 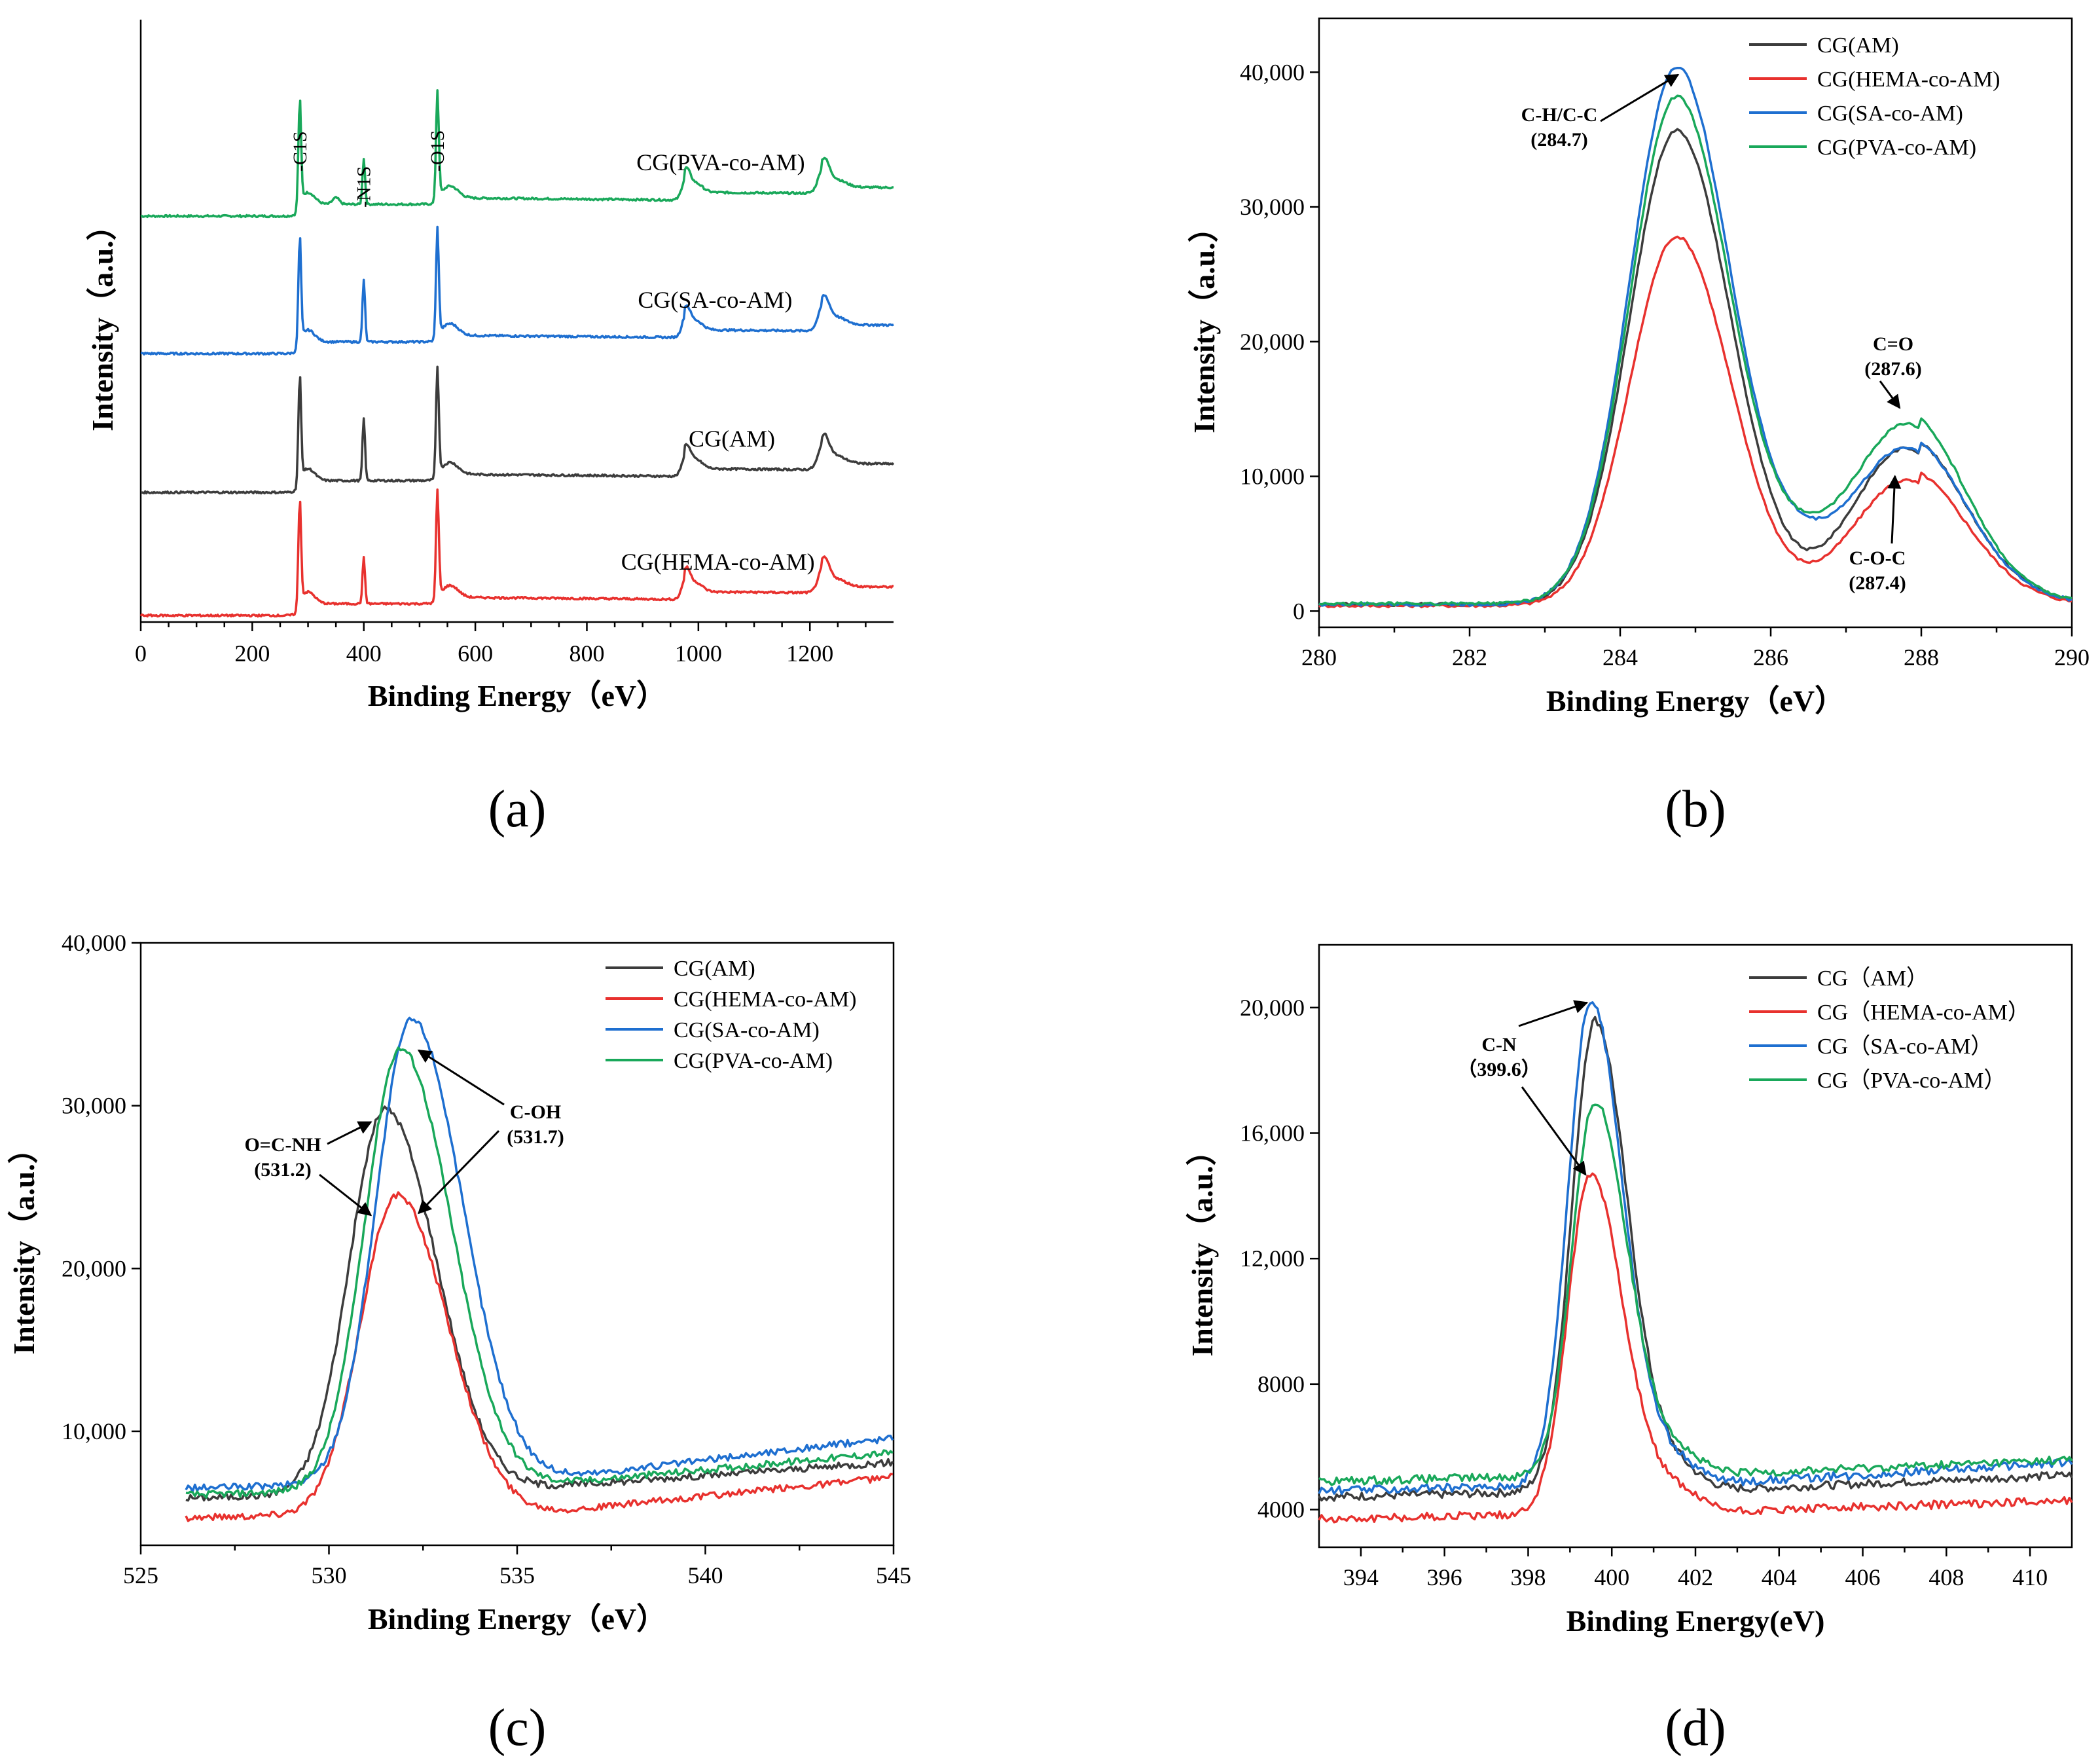 I want to click on panel-label: (b), so click(x=1695, y=809).